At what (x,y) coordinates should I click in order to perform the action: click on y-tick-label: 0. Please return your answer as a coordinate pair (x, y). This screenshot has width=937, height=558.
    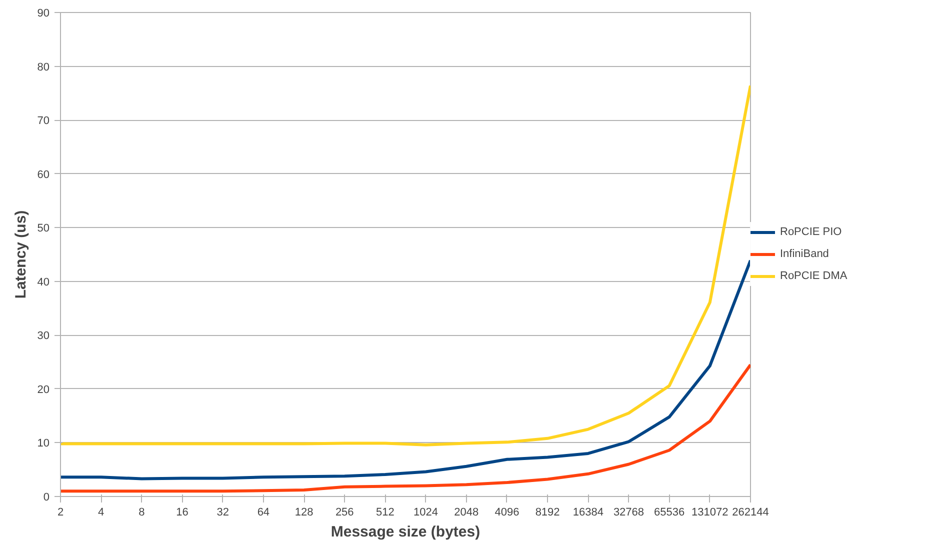
    Looking at the image, I should click on (46, 498).